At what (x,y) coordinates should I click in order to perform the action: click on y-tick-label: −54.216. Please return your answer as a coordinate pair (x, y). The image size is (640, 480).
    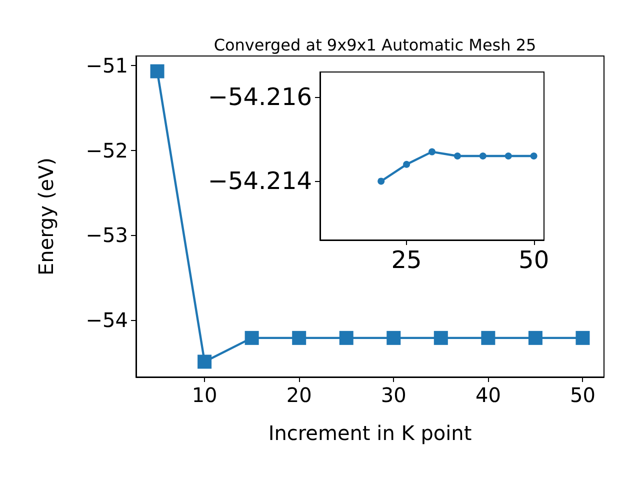
    Looking at the image, I should click on (260, 97).